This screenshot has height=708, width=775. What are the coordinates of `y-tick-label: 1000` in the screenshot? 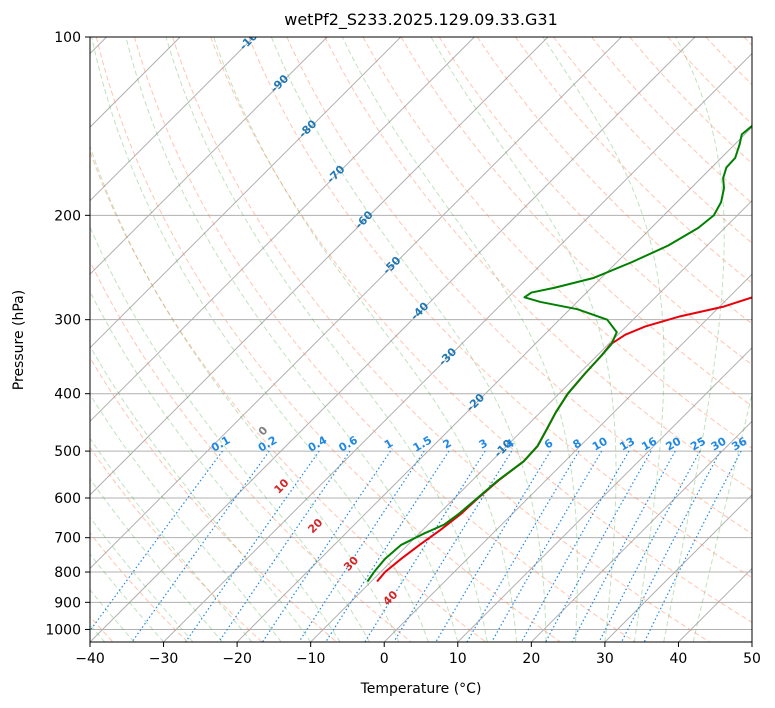 It's located at (63, 630).